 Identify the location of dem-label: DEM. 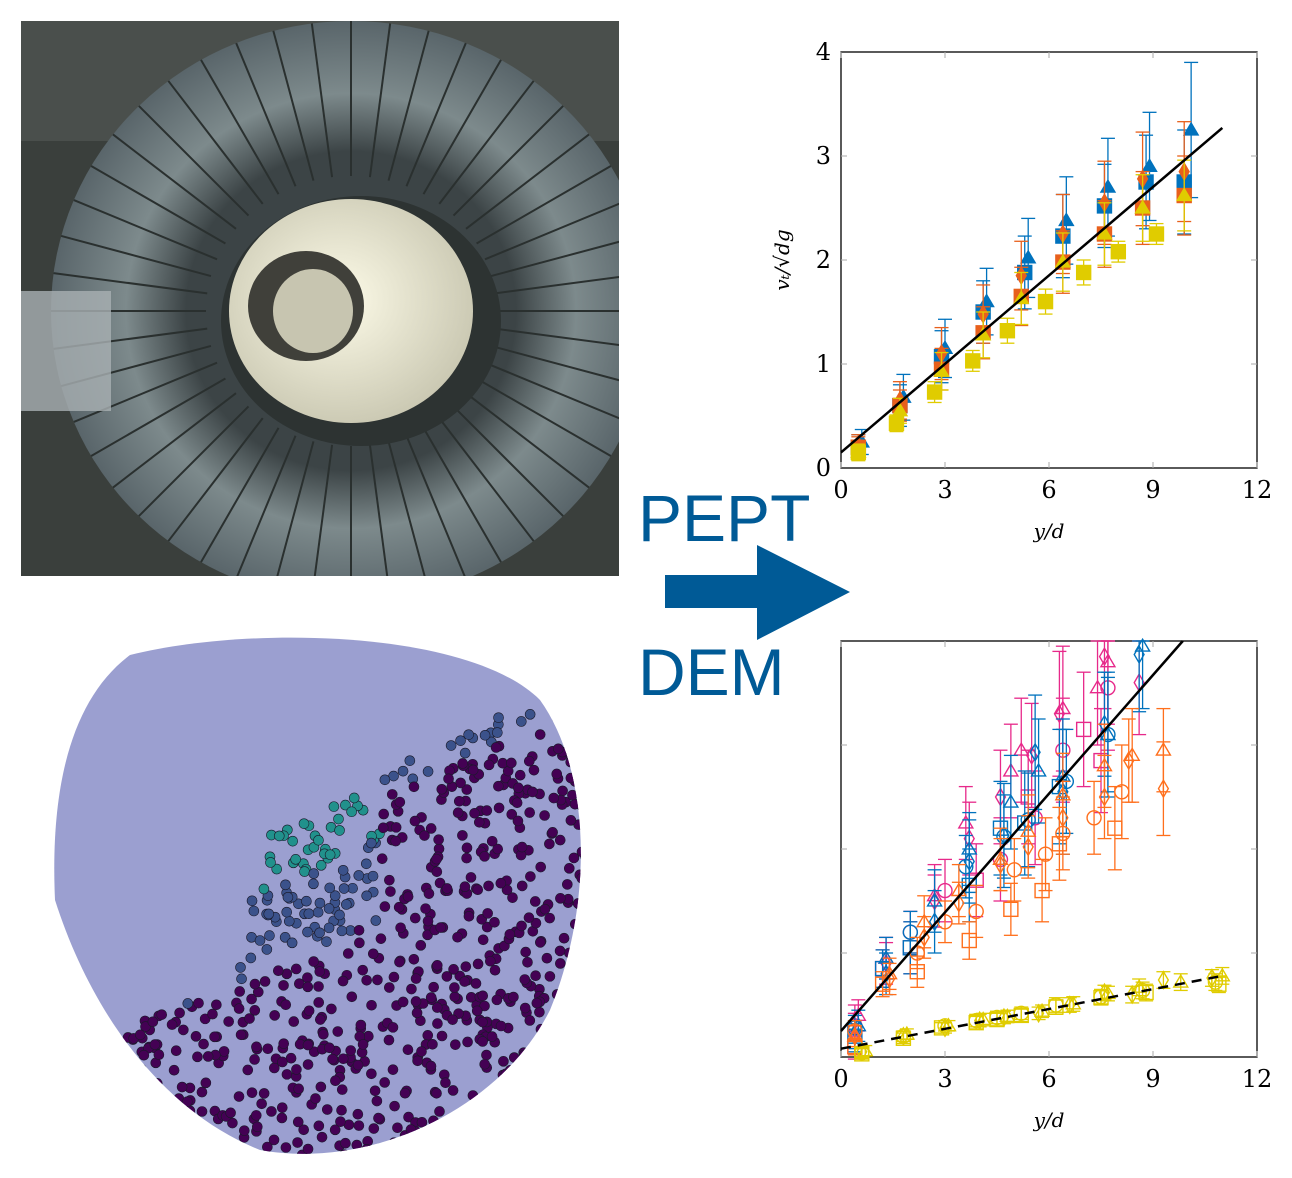
(711, 672).